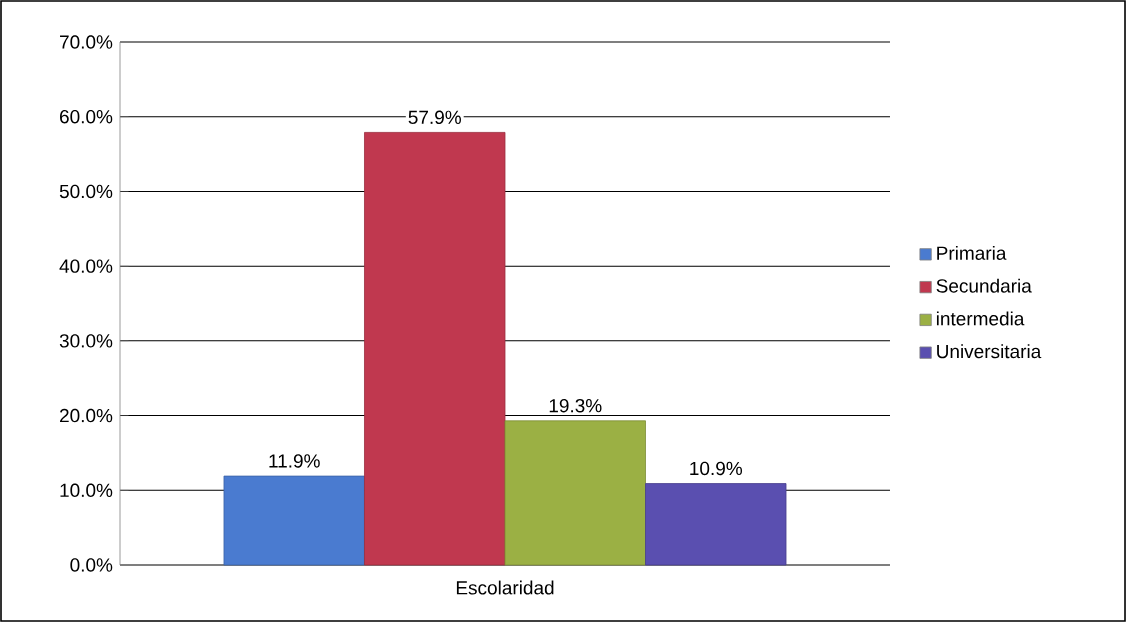 Image resolution: width=1126 pixels, height=622 pixels. Describe the element at coordinates (575, 405) in the screenshot. I see `data-label: 19.3%` at that location.